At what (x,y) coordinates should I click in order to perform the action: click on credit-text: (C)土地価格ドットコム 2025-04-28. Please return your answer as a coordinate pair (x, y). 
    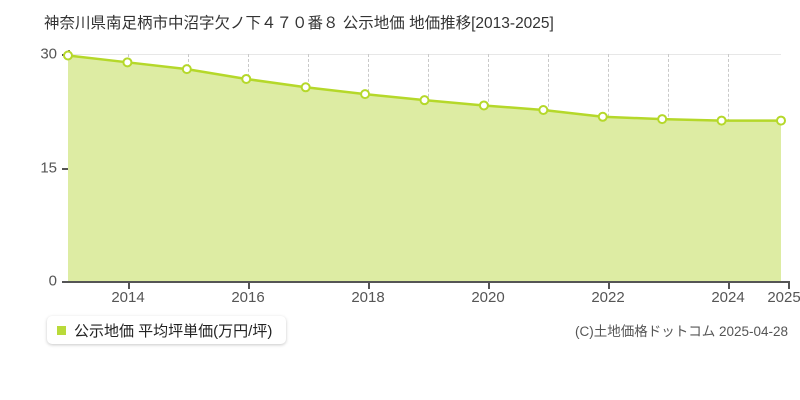
    Looking at the image, I should click on (681, 331).